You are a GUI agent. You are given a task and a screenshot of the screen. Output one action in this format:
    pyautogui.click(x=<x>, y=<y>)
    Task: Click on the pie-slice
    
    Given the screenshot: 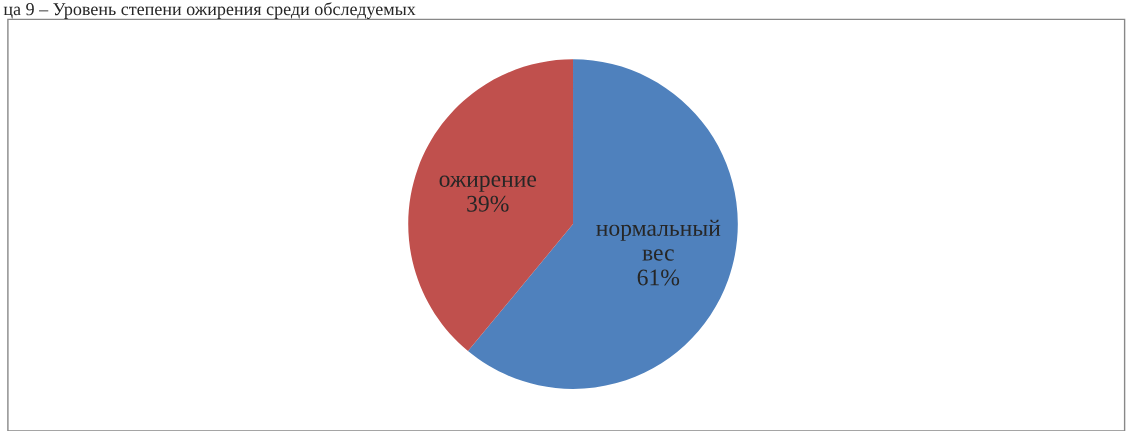 What is the action you would take?
    pyautogui.click(x=491, y=205)
    